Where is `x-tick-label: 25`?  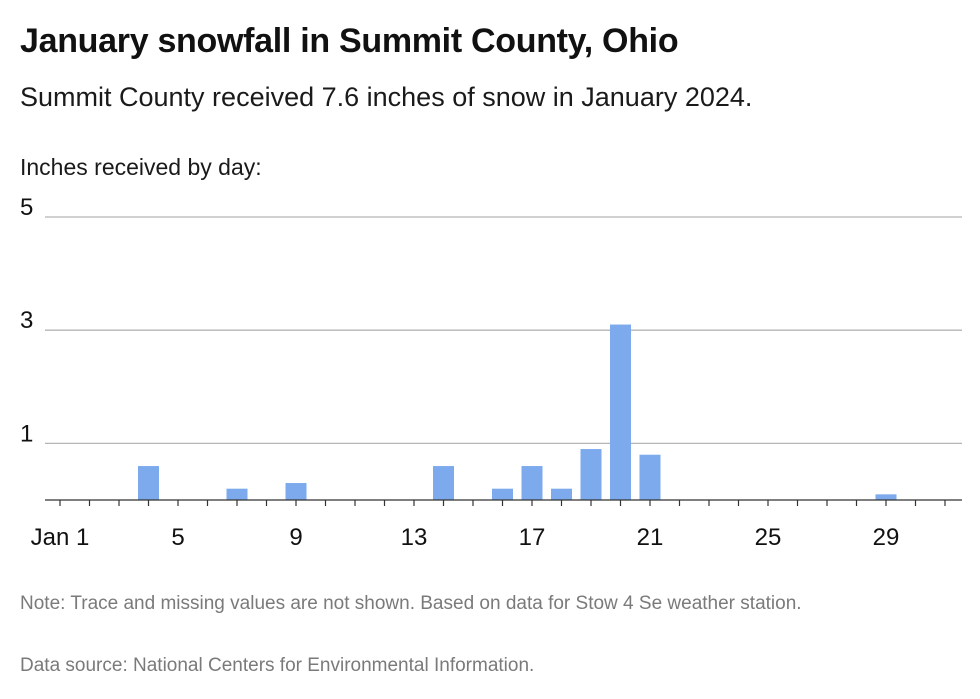
x-tick-label: 25 is located at coordinates (768, 537).